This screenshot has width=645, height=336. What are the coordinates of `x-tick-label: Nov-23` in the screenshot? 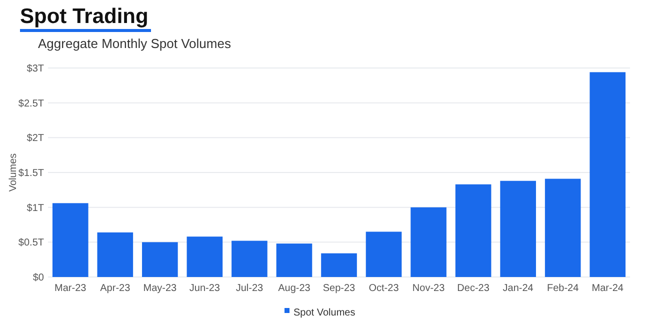 It's located at (429, 288).